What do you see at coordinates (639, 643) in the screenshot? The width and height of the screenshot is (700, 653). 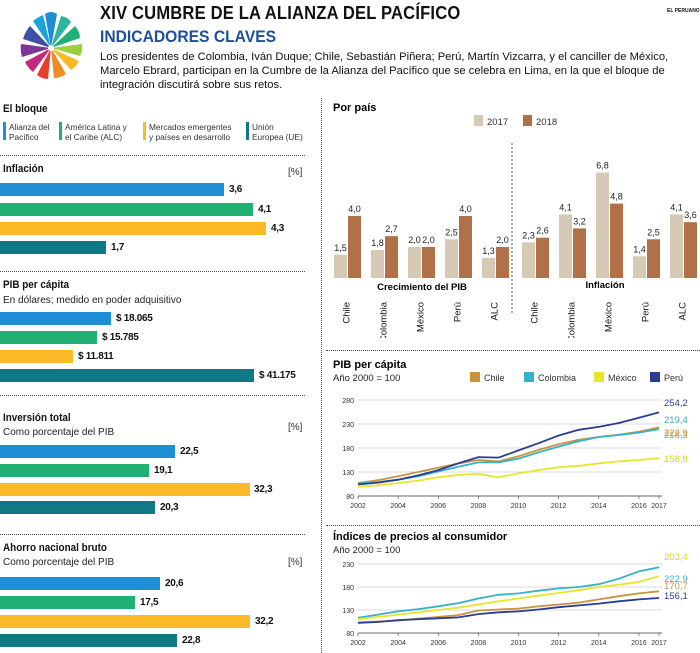 I see `x-tick-label: 2016` at bounding box center [639, 643].